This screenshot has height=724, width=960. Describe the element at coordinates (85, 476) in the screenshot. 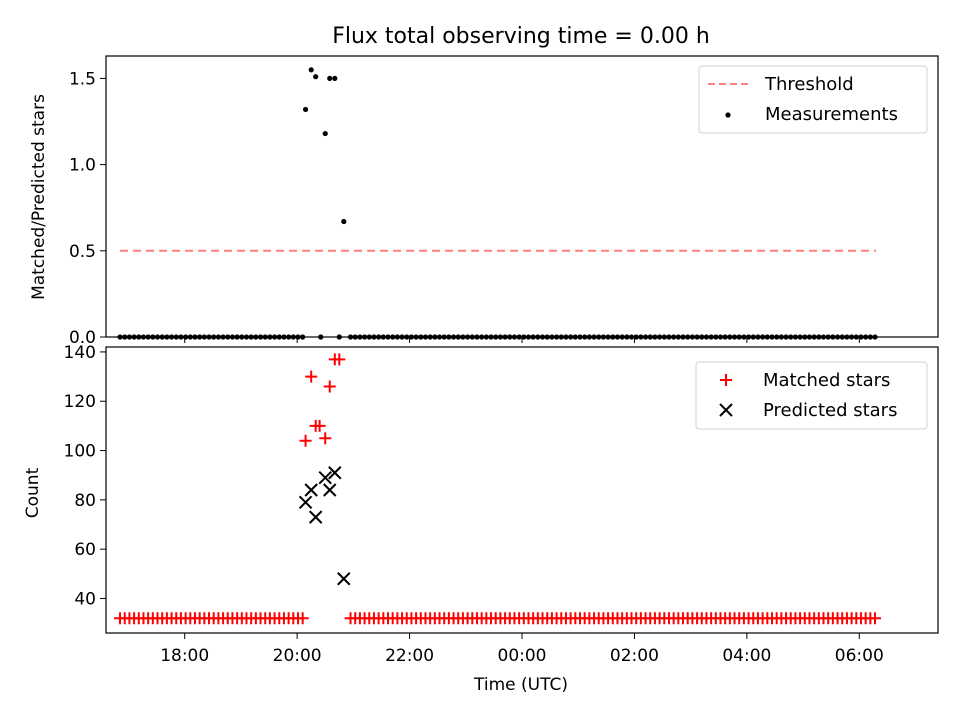

I see `count-y-ticks: 40 60 80 100 120 140` at that location.